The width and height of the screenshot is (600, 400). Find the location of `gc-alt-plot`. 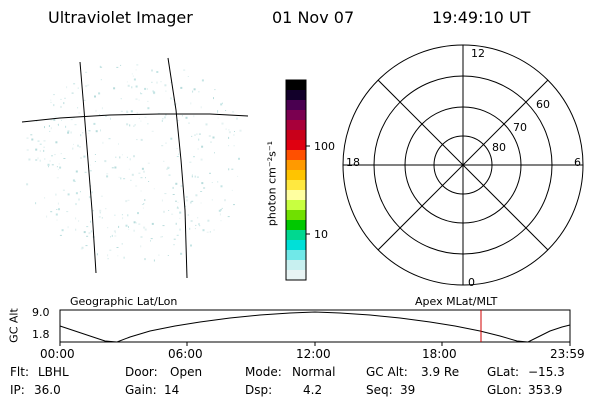

gc-alt-plot is located at coordinates (315, 327).